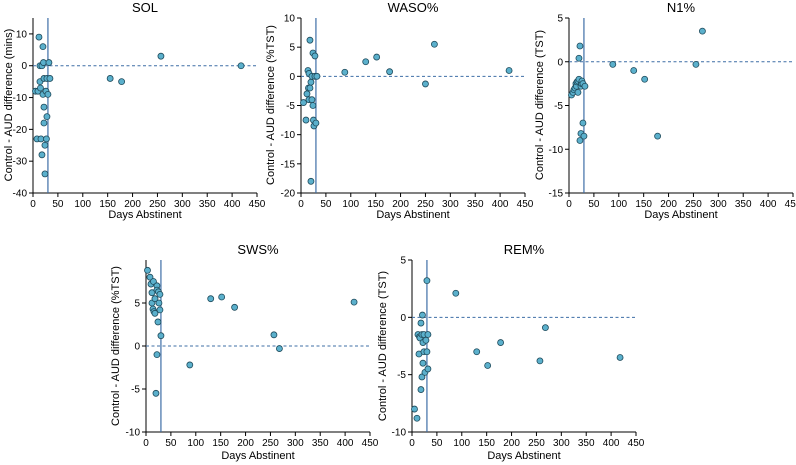  I want to click on panel-title: WASO%, so click(413, 7).